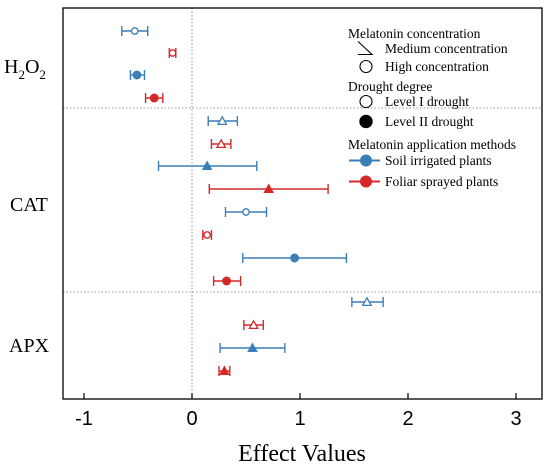 The height and width of the screenshot is (469, 550). I want to click on legend-entry-label: Foliar sprayed plants, so click(441, 181).